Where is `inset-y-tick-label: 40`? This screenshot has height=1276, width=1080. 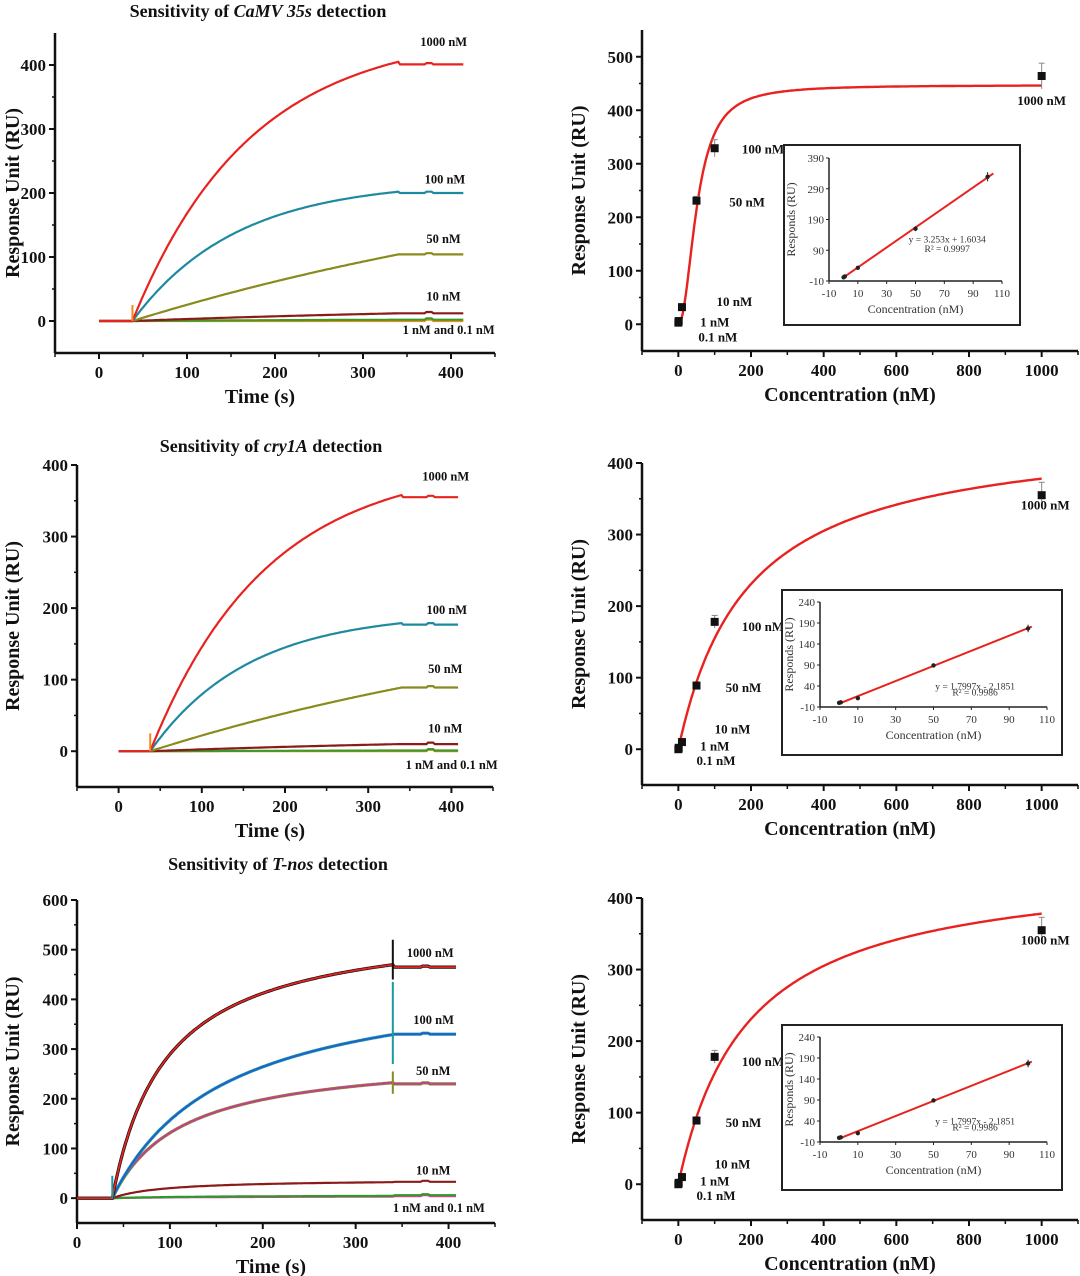 inset-y-tick-label: 40 is located at coordinates (810, 687).